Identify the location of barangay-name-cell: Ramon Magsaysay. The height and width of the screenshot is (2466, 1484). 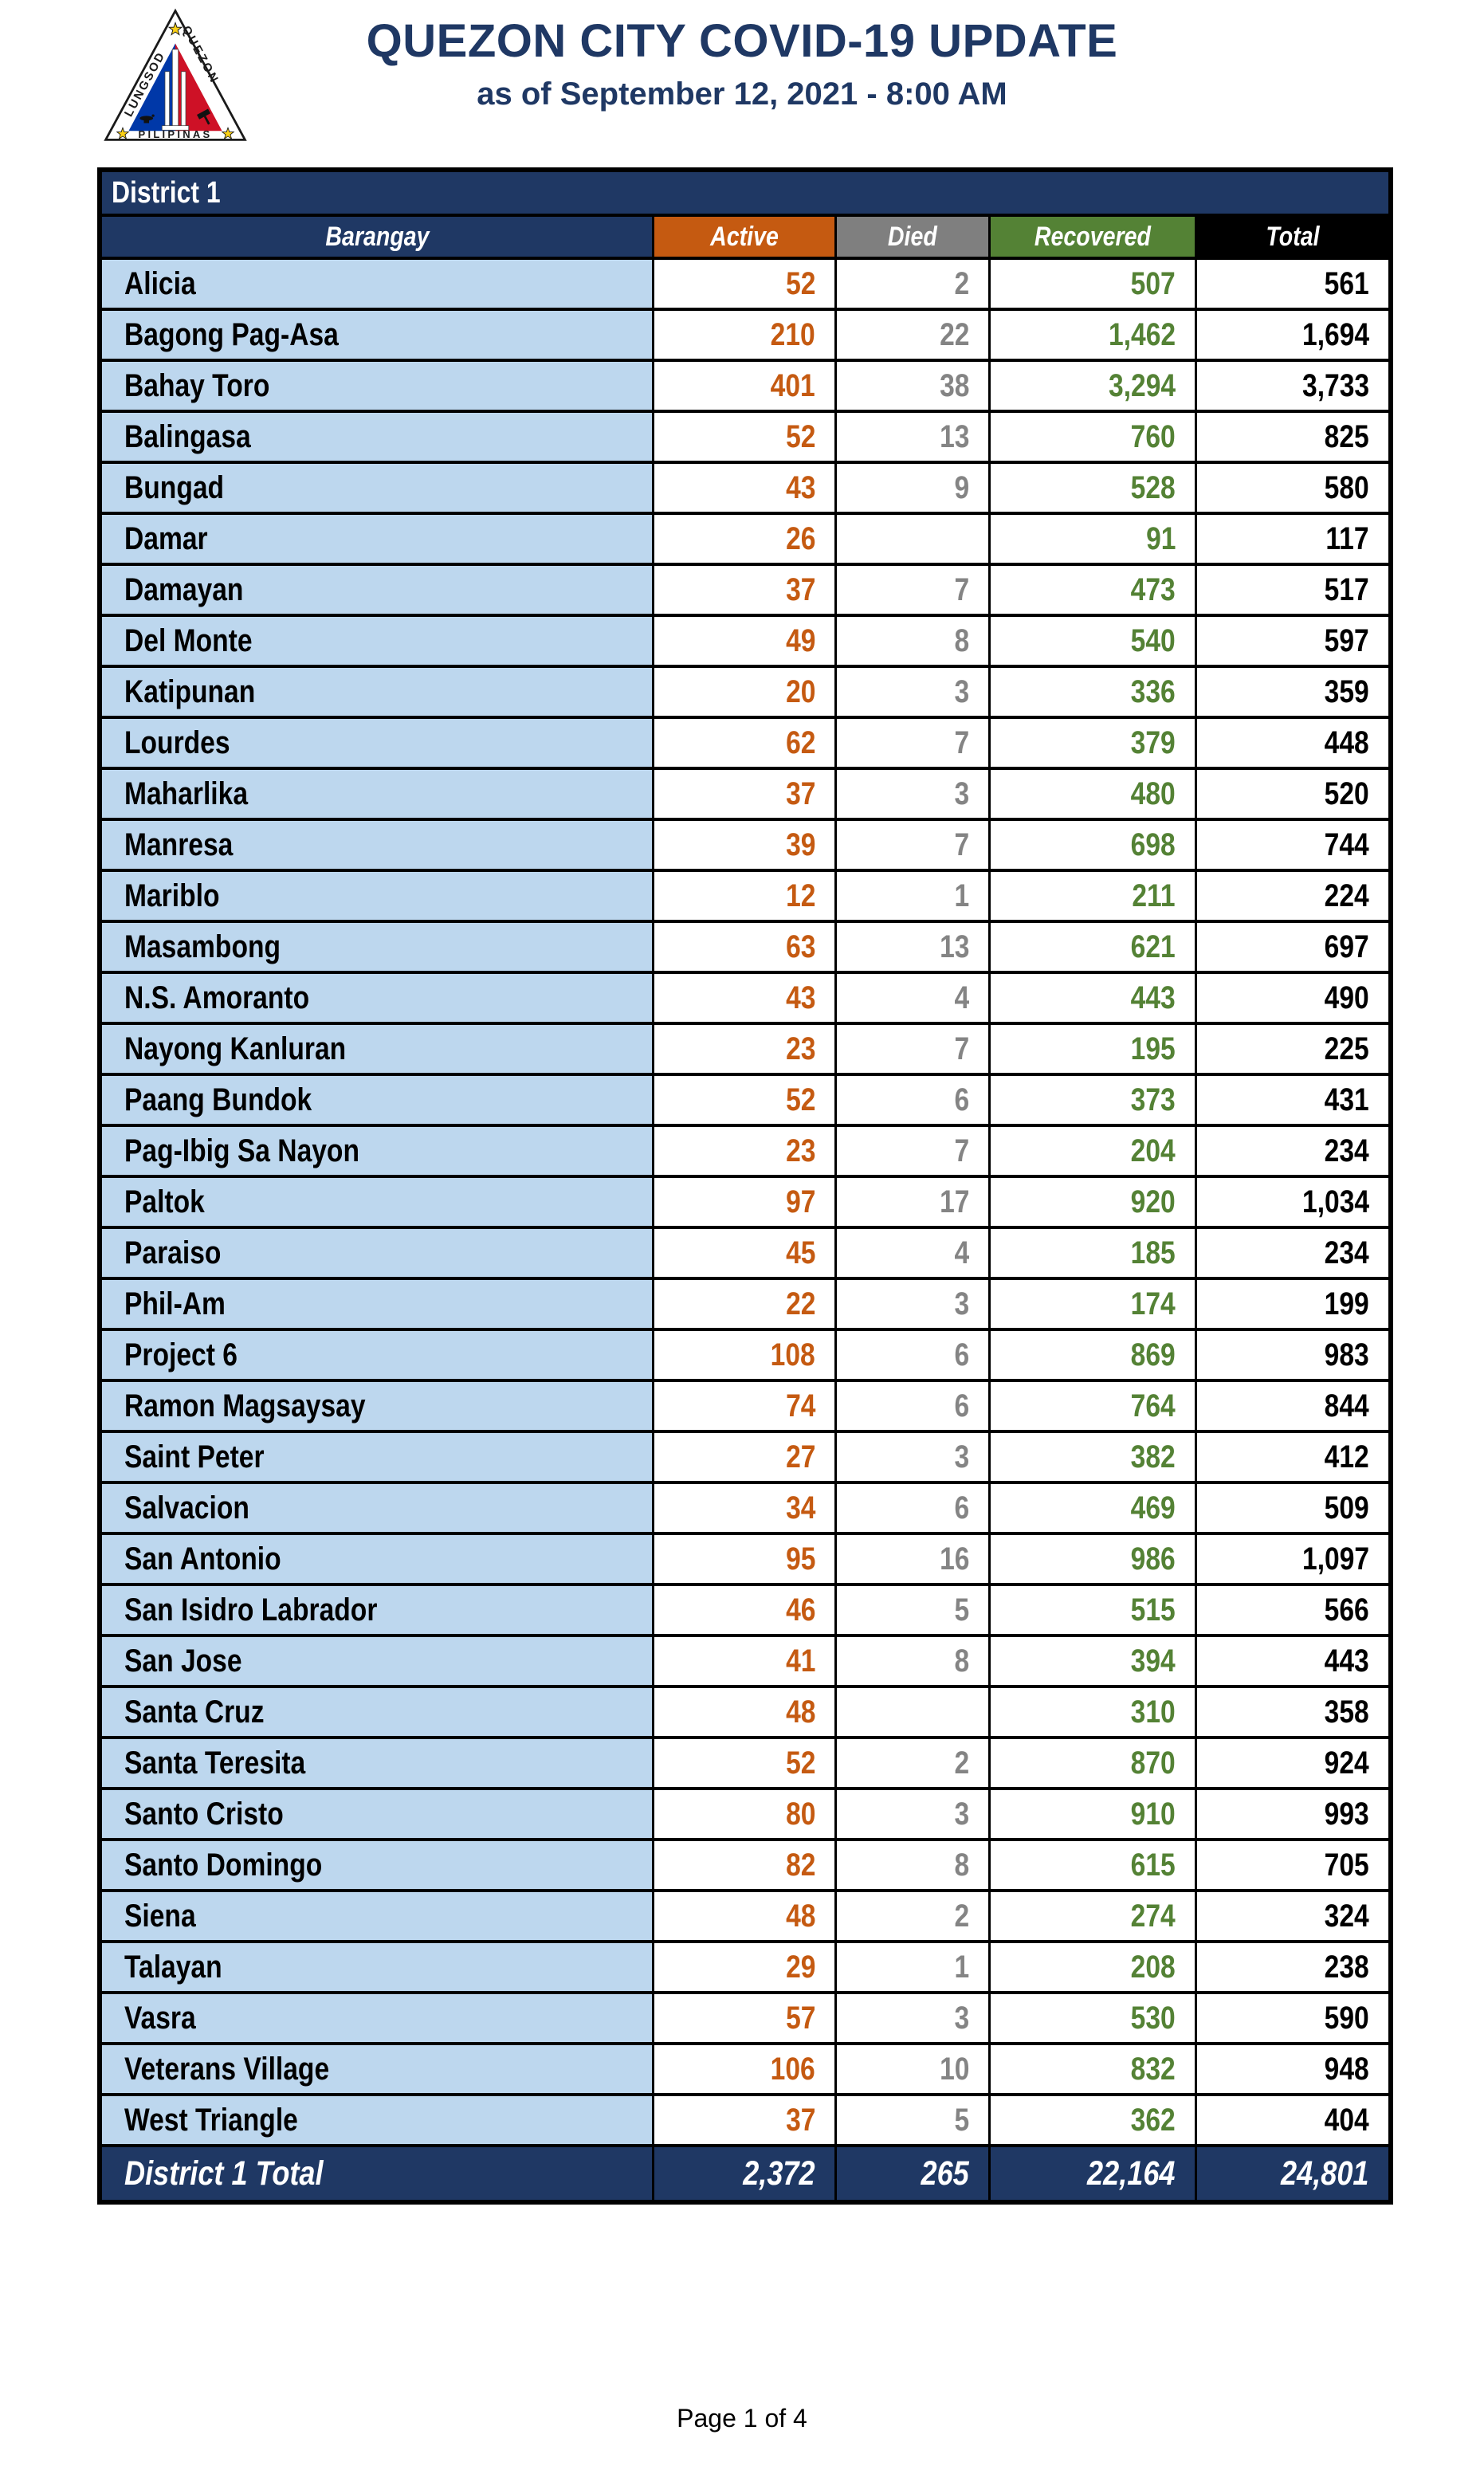
(377, 1406).